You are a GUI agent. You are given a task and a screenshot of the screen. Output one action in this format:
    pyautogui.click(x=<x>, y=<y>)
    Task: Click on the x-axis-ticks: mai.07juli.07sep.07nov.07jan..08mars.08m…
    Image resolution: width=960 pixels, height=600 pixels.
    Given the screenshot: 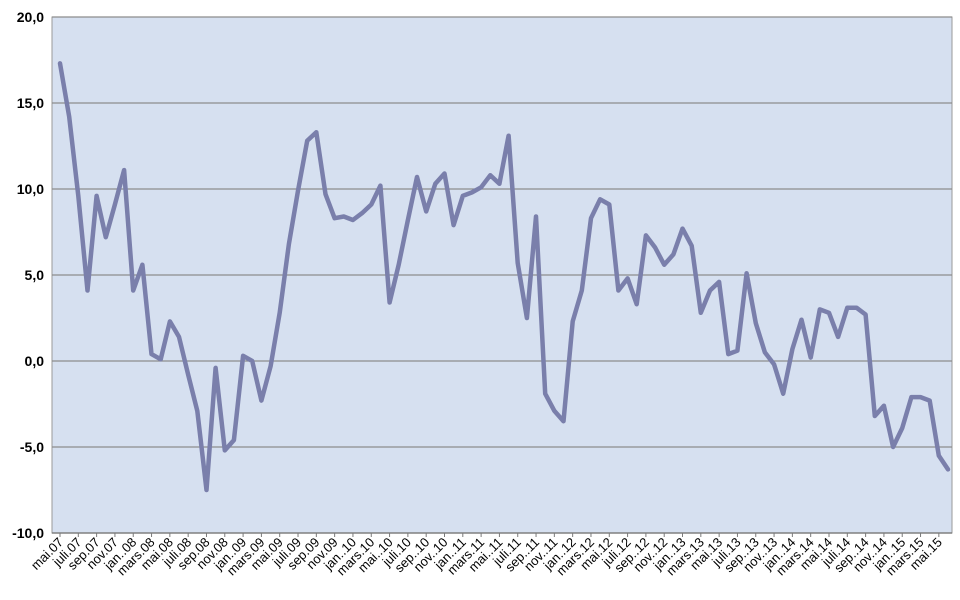 What is the action you would take?
    pyautogui.click(x=486, y=555)
    